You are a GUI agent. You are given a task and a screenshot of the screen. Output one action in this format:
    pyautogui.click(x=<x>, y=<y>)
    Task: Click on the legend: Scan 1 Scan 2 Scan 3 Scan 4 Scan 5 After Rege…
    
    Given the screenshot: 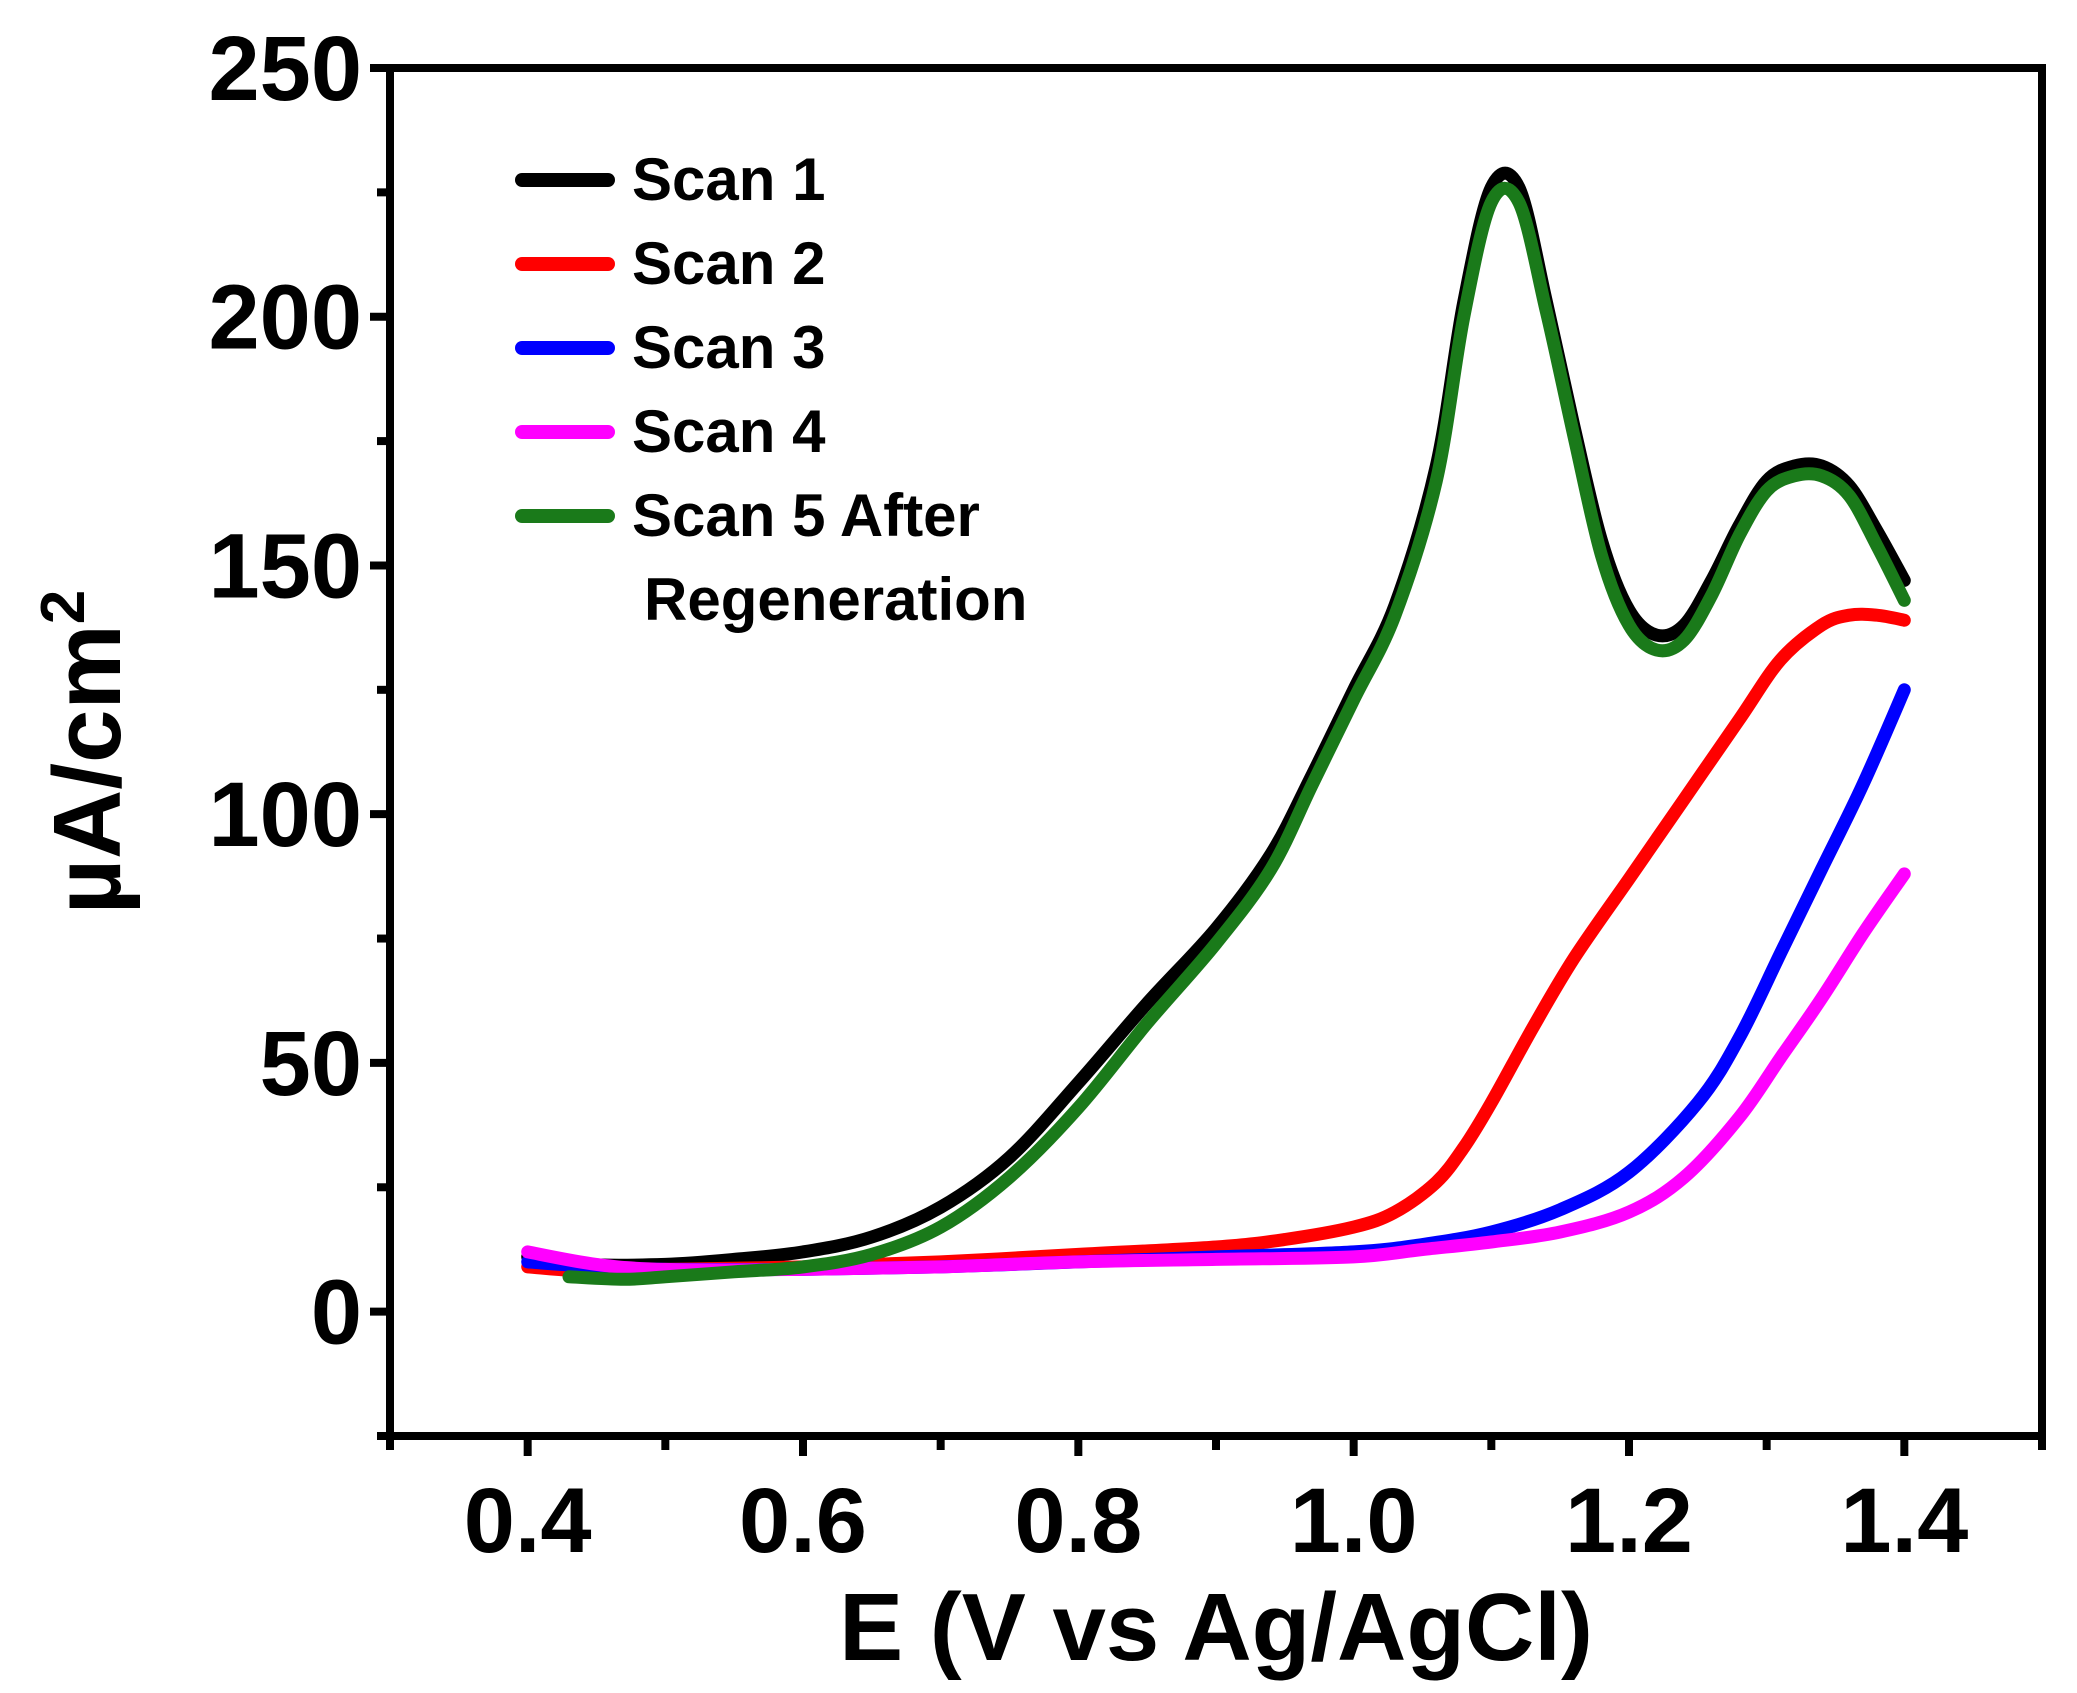 What is the action you would take?
    pyautogui.click(x=771, y=389)
    